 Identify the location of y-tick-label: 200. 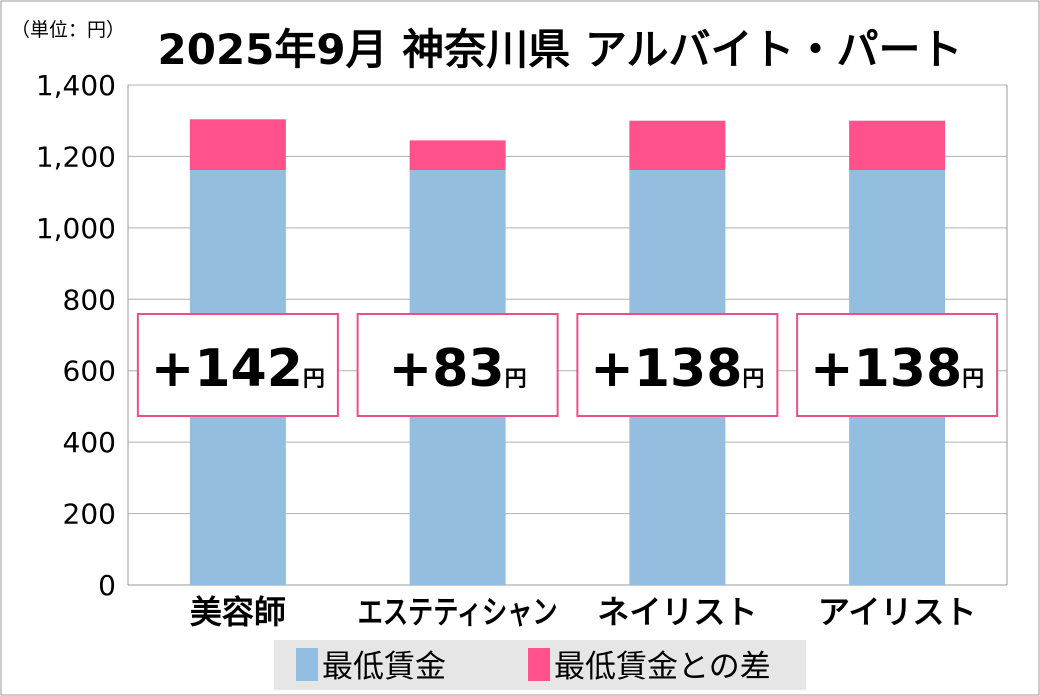
(89, 514).